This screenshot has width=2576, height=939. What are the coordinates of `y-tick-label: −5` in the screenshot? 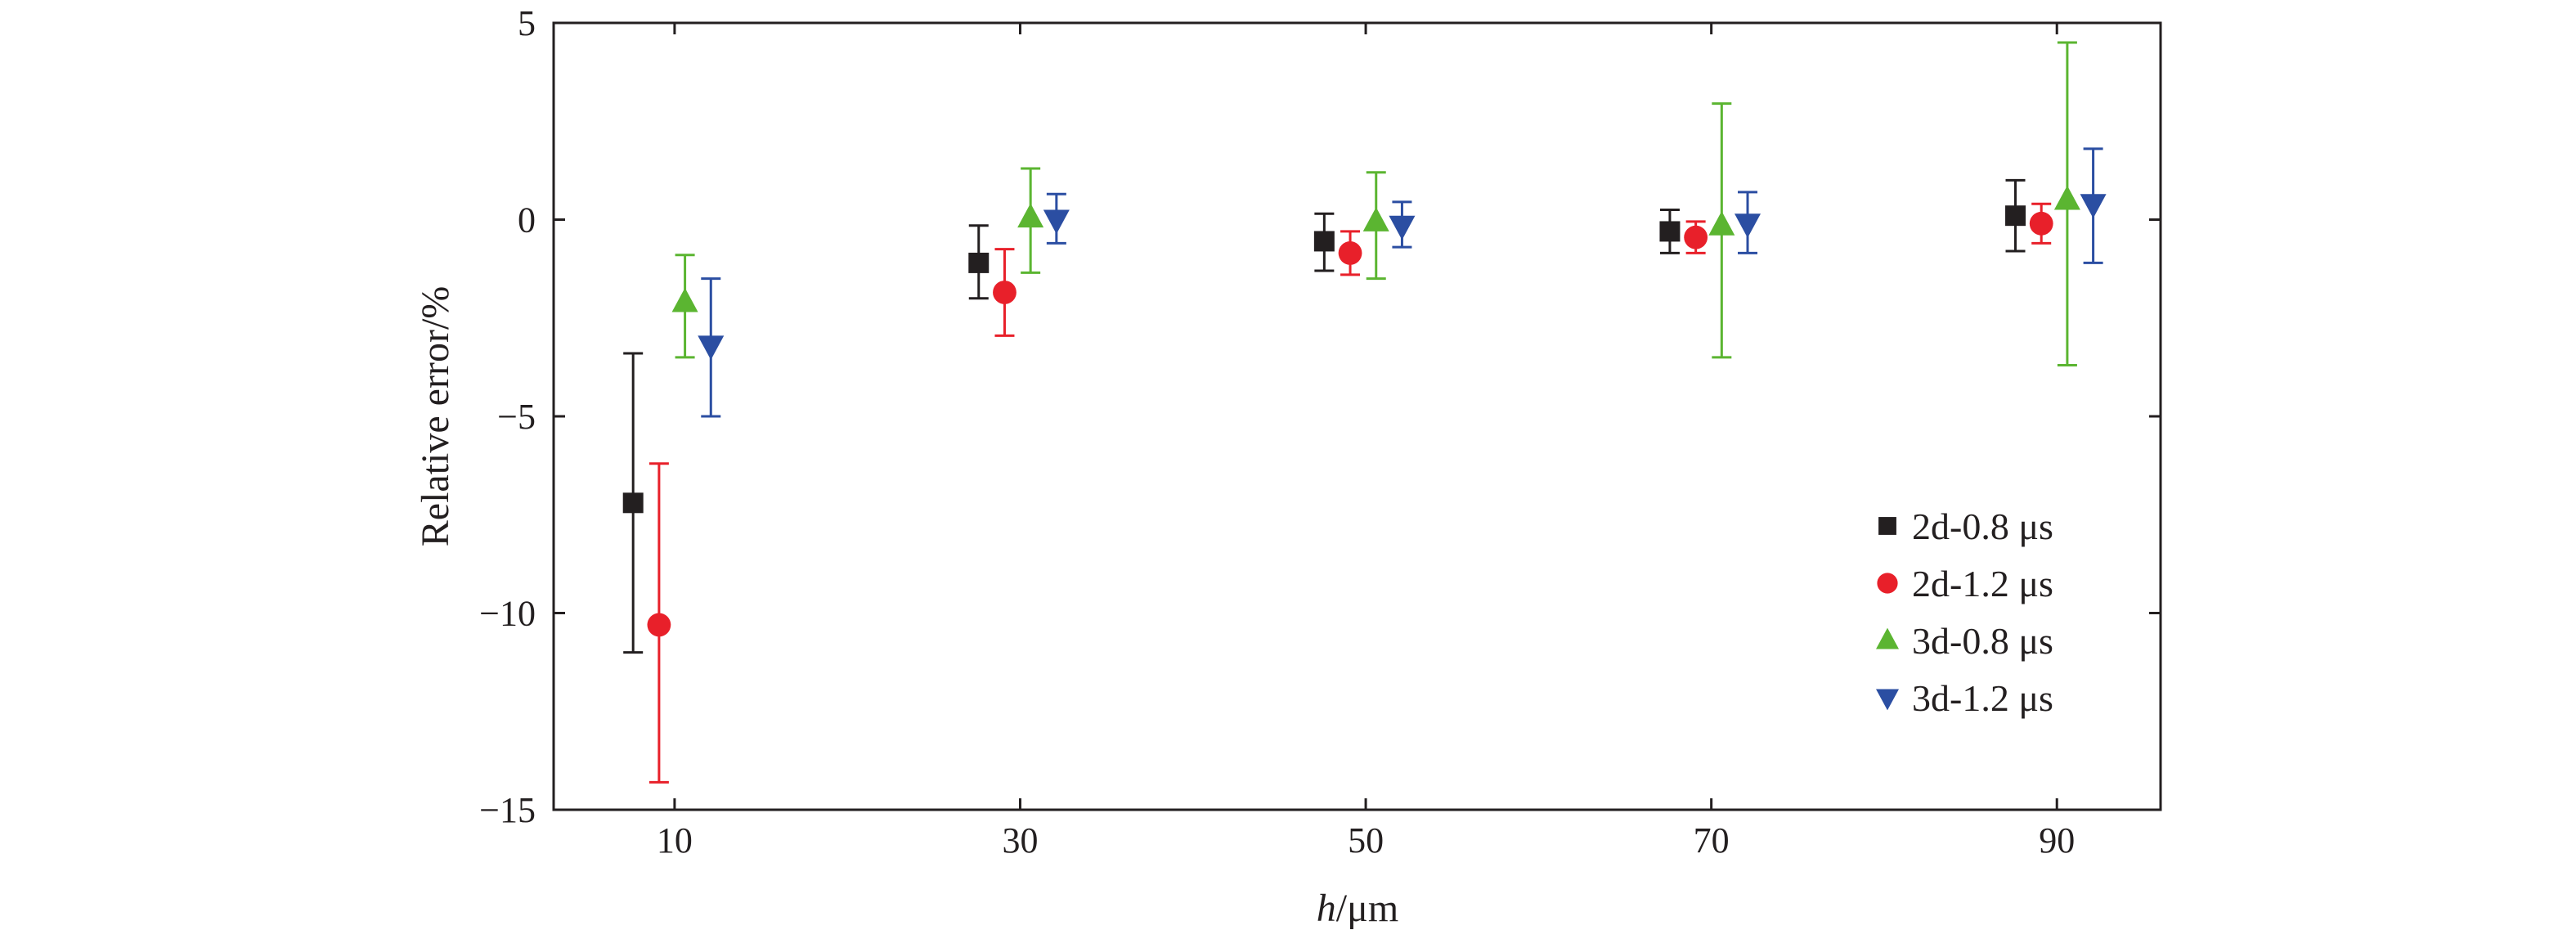 It's located at (516, 417).